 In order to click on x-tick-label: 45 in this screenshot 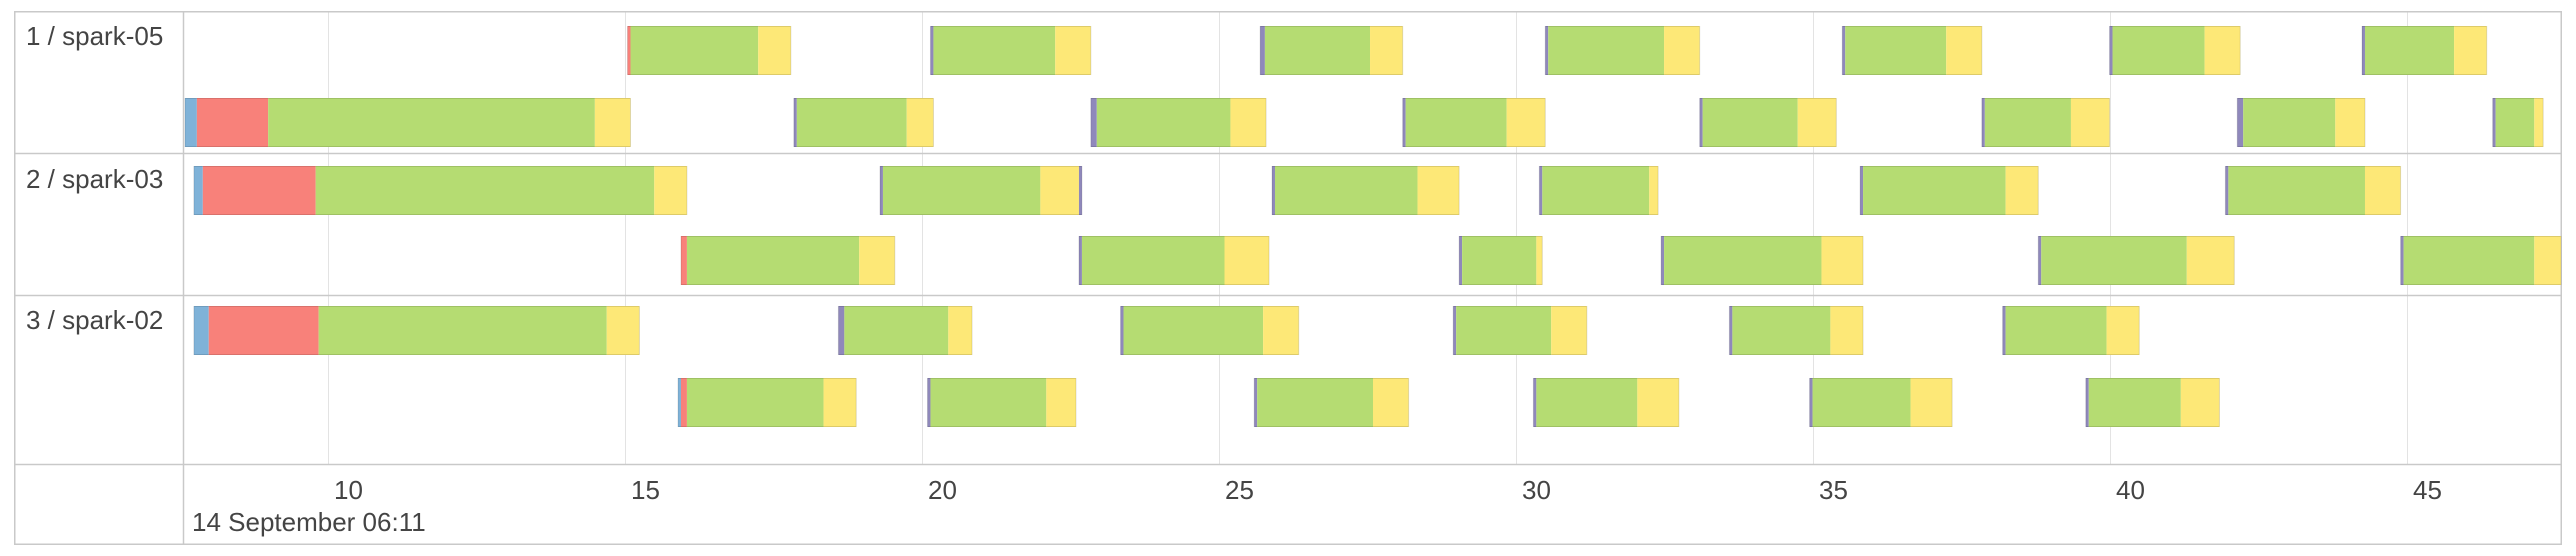, I will do `click(2427, 490)`.